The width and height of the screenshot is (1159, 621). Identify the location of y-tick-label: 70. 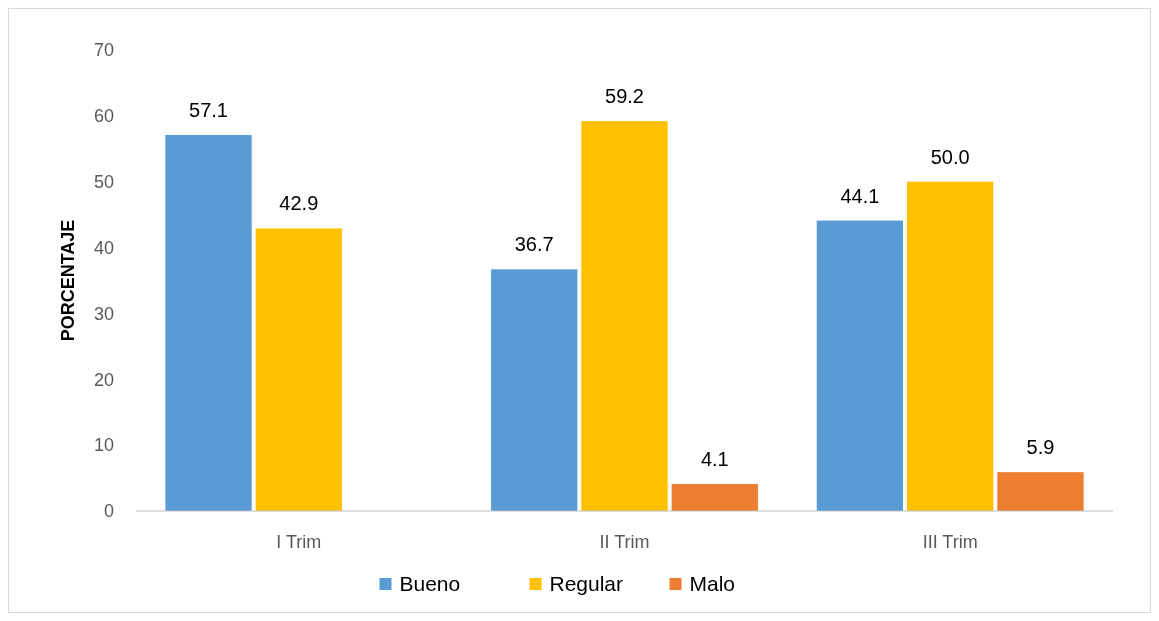
(103, 50).